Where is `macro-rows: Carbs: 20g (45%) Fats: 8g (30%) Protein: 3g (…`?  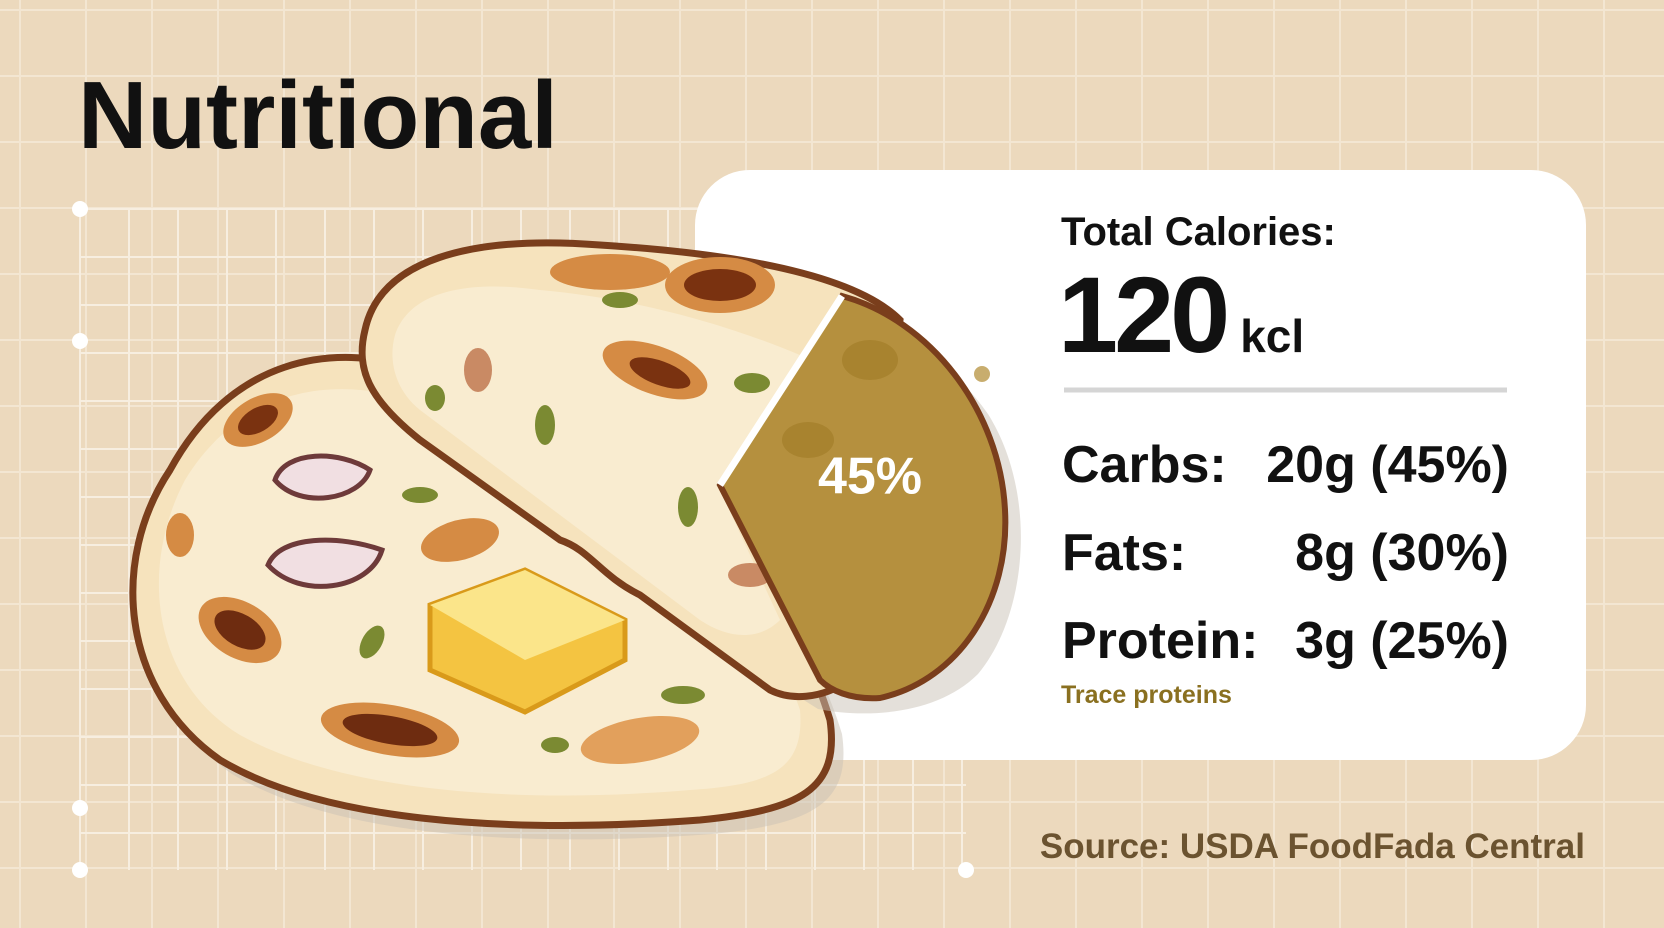 macro-rows: Carbs: 20g (45%) Fats: 8g (30%) Protein: 3g (… is located at coordinates (1285, 553).